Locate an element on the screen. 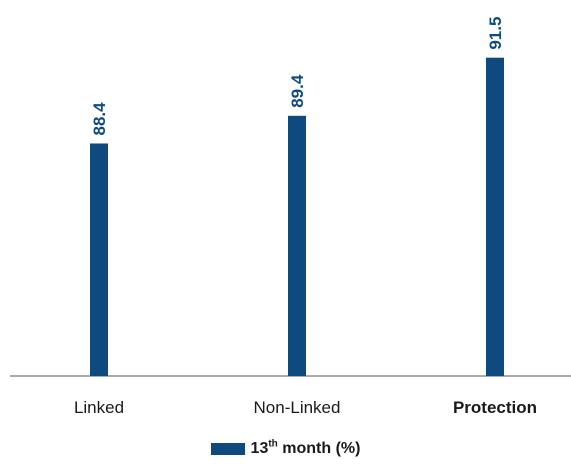 The height and width of the screenshot is (464, 571). value-label: 88.4 is located at coordinates (99, 119).